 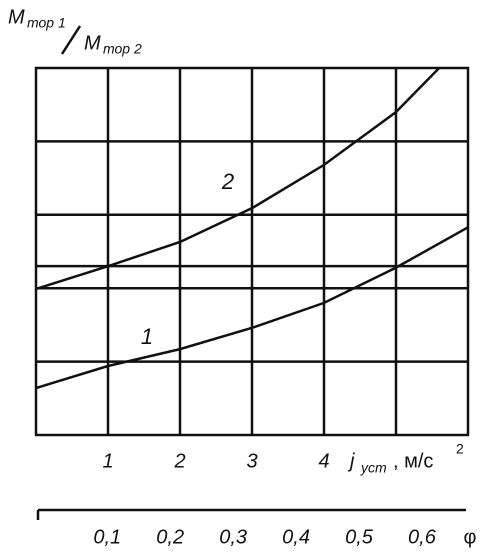 What do you see at coordinates (470, 537) in the screenshot?
I see `phi-axis-label: φ` at bounding box center [470, 537].